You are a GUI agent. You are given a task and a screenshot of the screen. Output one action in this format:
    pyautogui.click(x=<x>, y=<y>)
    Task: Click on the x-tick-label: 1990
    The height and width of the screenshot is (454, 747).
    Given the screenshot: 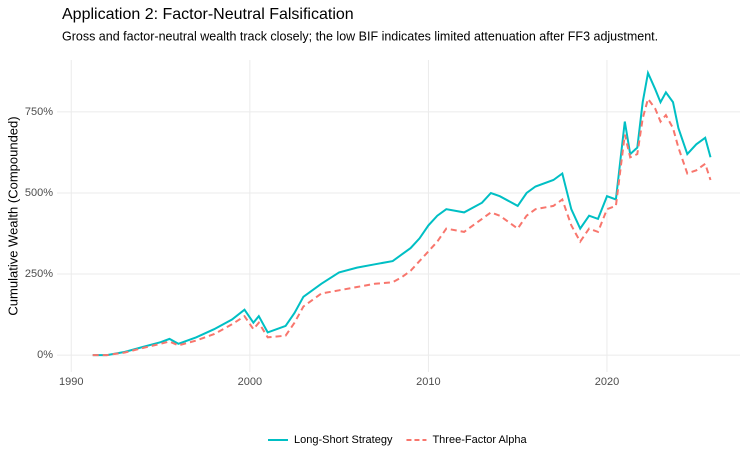 What is the action you would take?
    pyautogui.click(x=71, y=382)
    